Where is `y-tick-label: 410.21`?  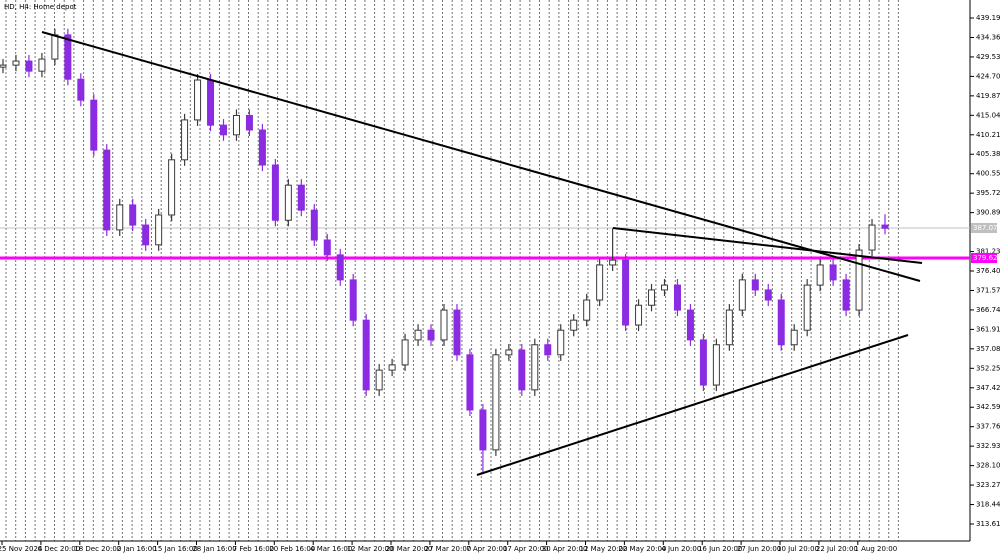
y-tick-label: 410.21 is located at coordinates (988, 135).